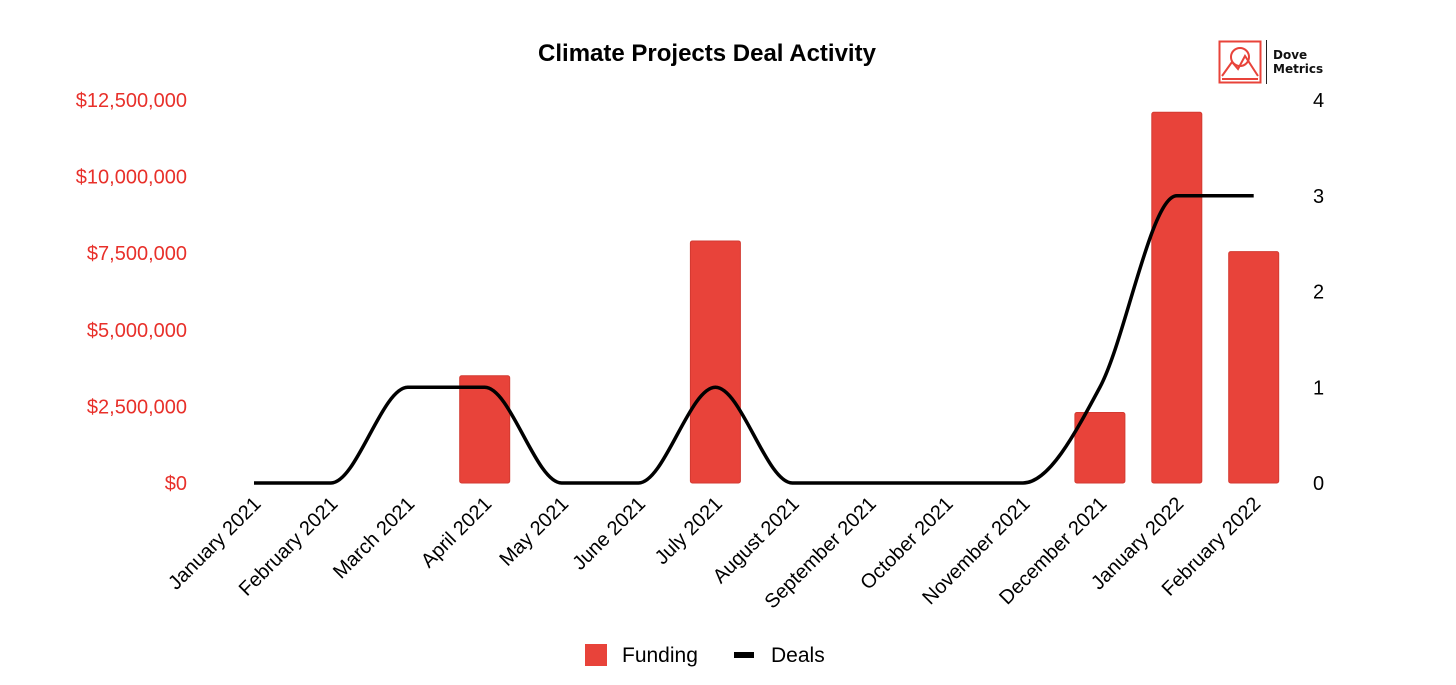 This screenshot has height=685, width=1456. Describe the element at coordinates (1318, 197) in the screenshot. I see `right-axis-tick-label: 3` at that location.